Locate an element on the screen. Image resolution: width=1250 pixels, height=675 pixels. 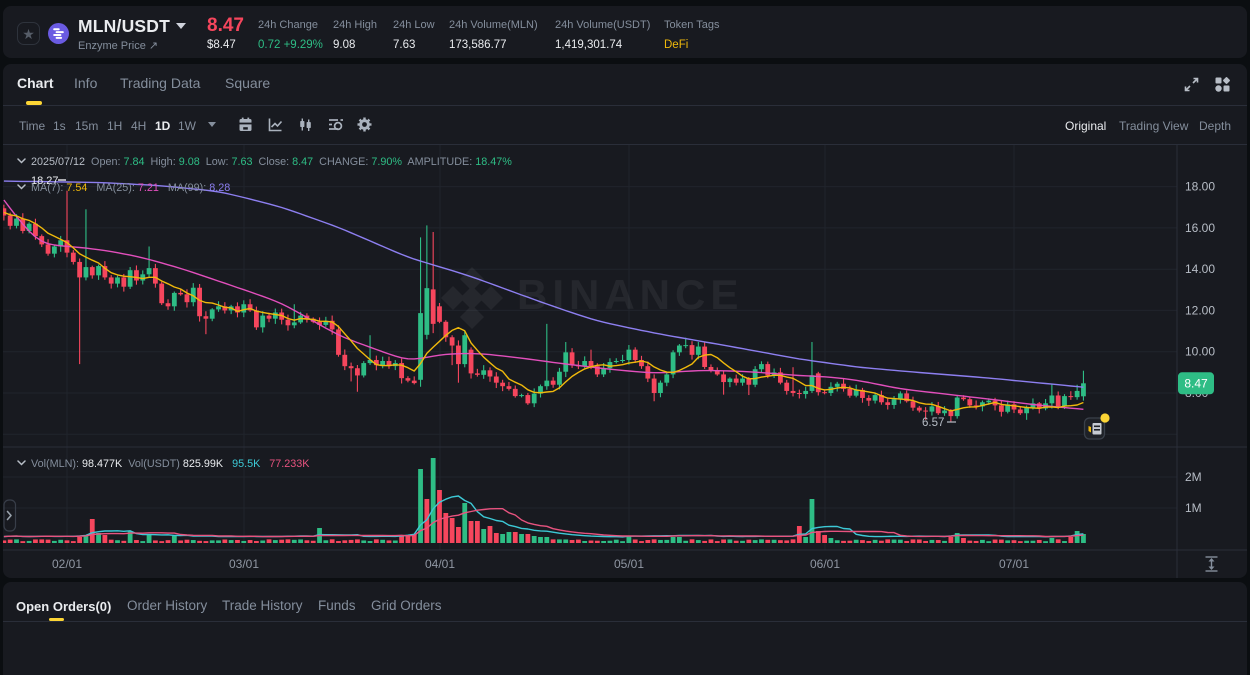
svg-text: 03/01 is located at coordinates (244, 564).